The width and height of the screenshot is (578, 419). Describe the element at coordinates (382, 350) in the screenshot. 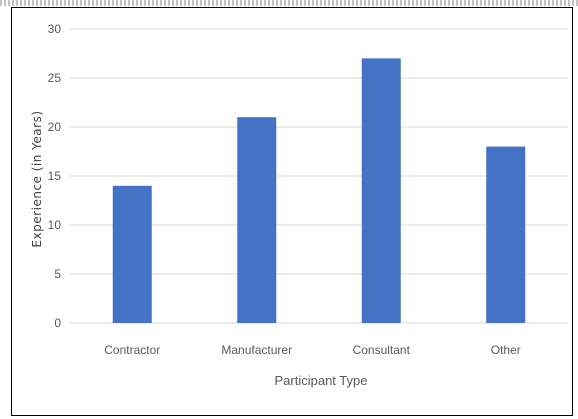

I see `x-tick-label: Consultant` at that location.